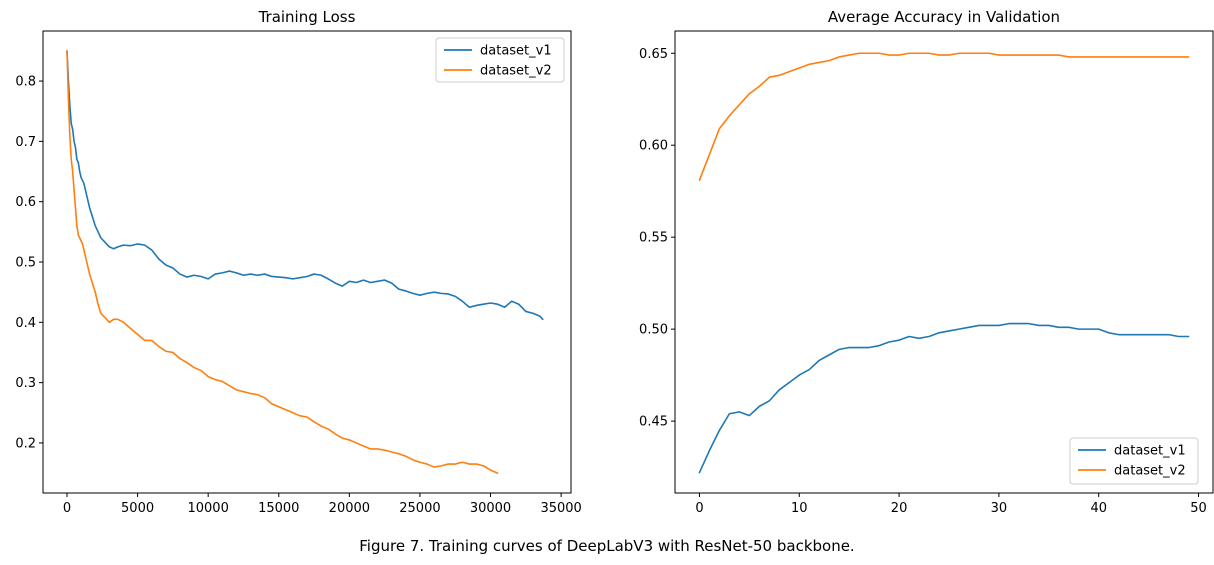  I want to click on accuracy-y-tick-label: 0.45, so click(653, 422).